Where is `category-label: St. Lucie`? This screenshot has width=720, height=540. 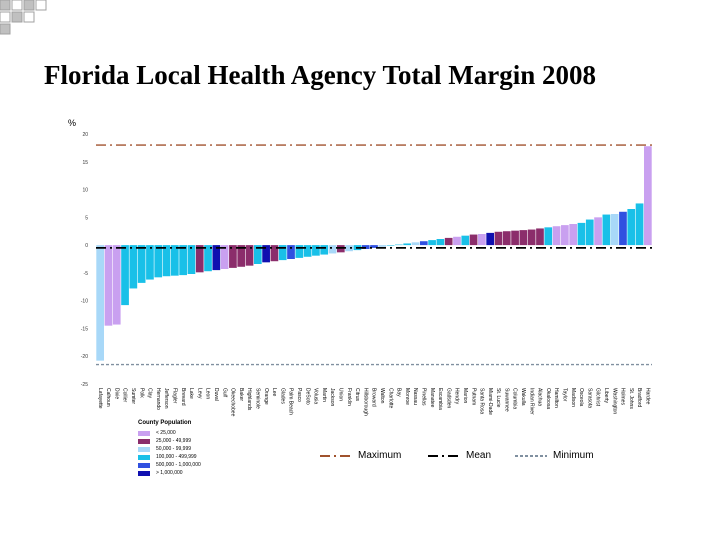 category-label: St. Lucie is located at coordinates (498, 398).